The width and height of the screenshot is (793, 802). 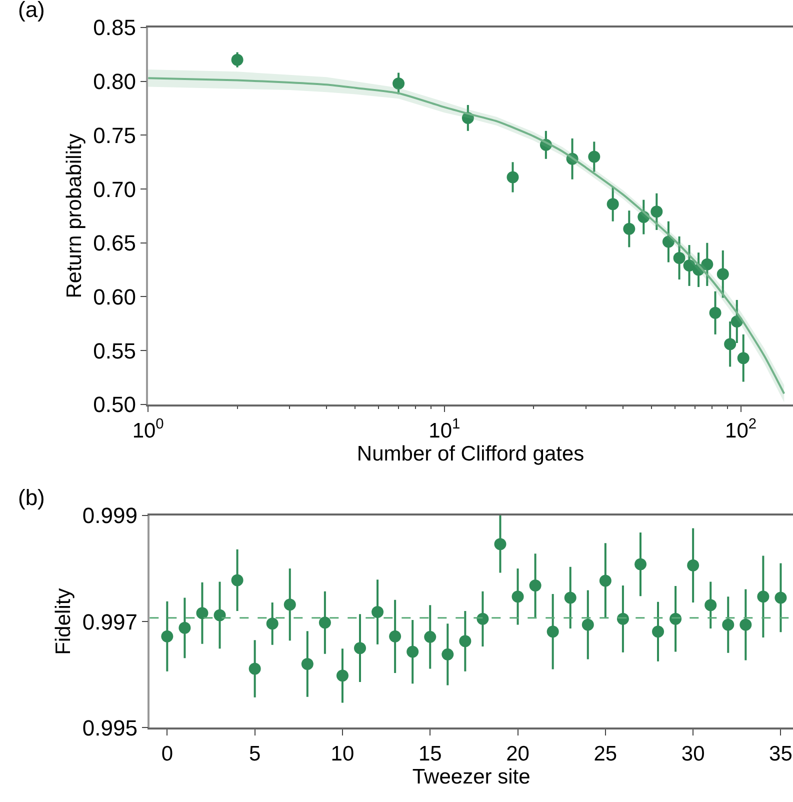 What do you see at coordinates (114, 189) in the screenshot?
I see `y-tick-label: 0.70` at bounding box center [114, 189].